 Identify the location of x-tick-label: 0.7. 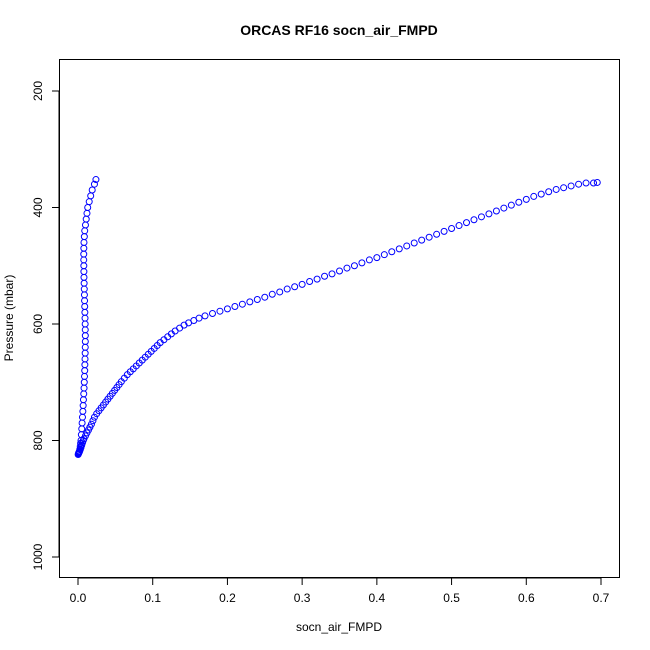
(601, 598).